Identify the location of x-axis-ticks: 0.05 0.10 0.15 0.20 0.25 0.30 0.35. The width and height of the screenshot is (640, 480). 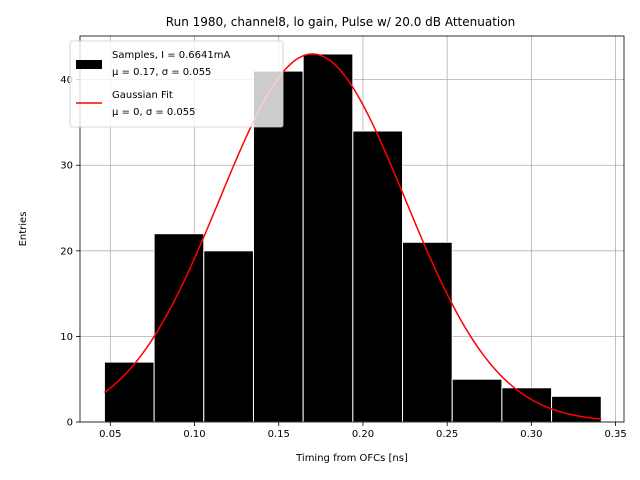
(363, 431).